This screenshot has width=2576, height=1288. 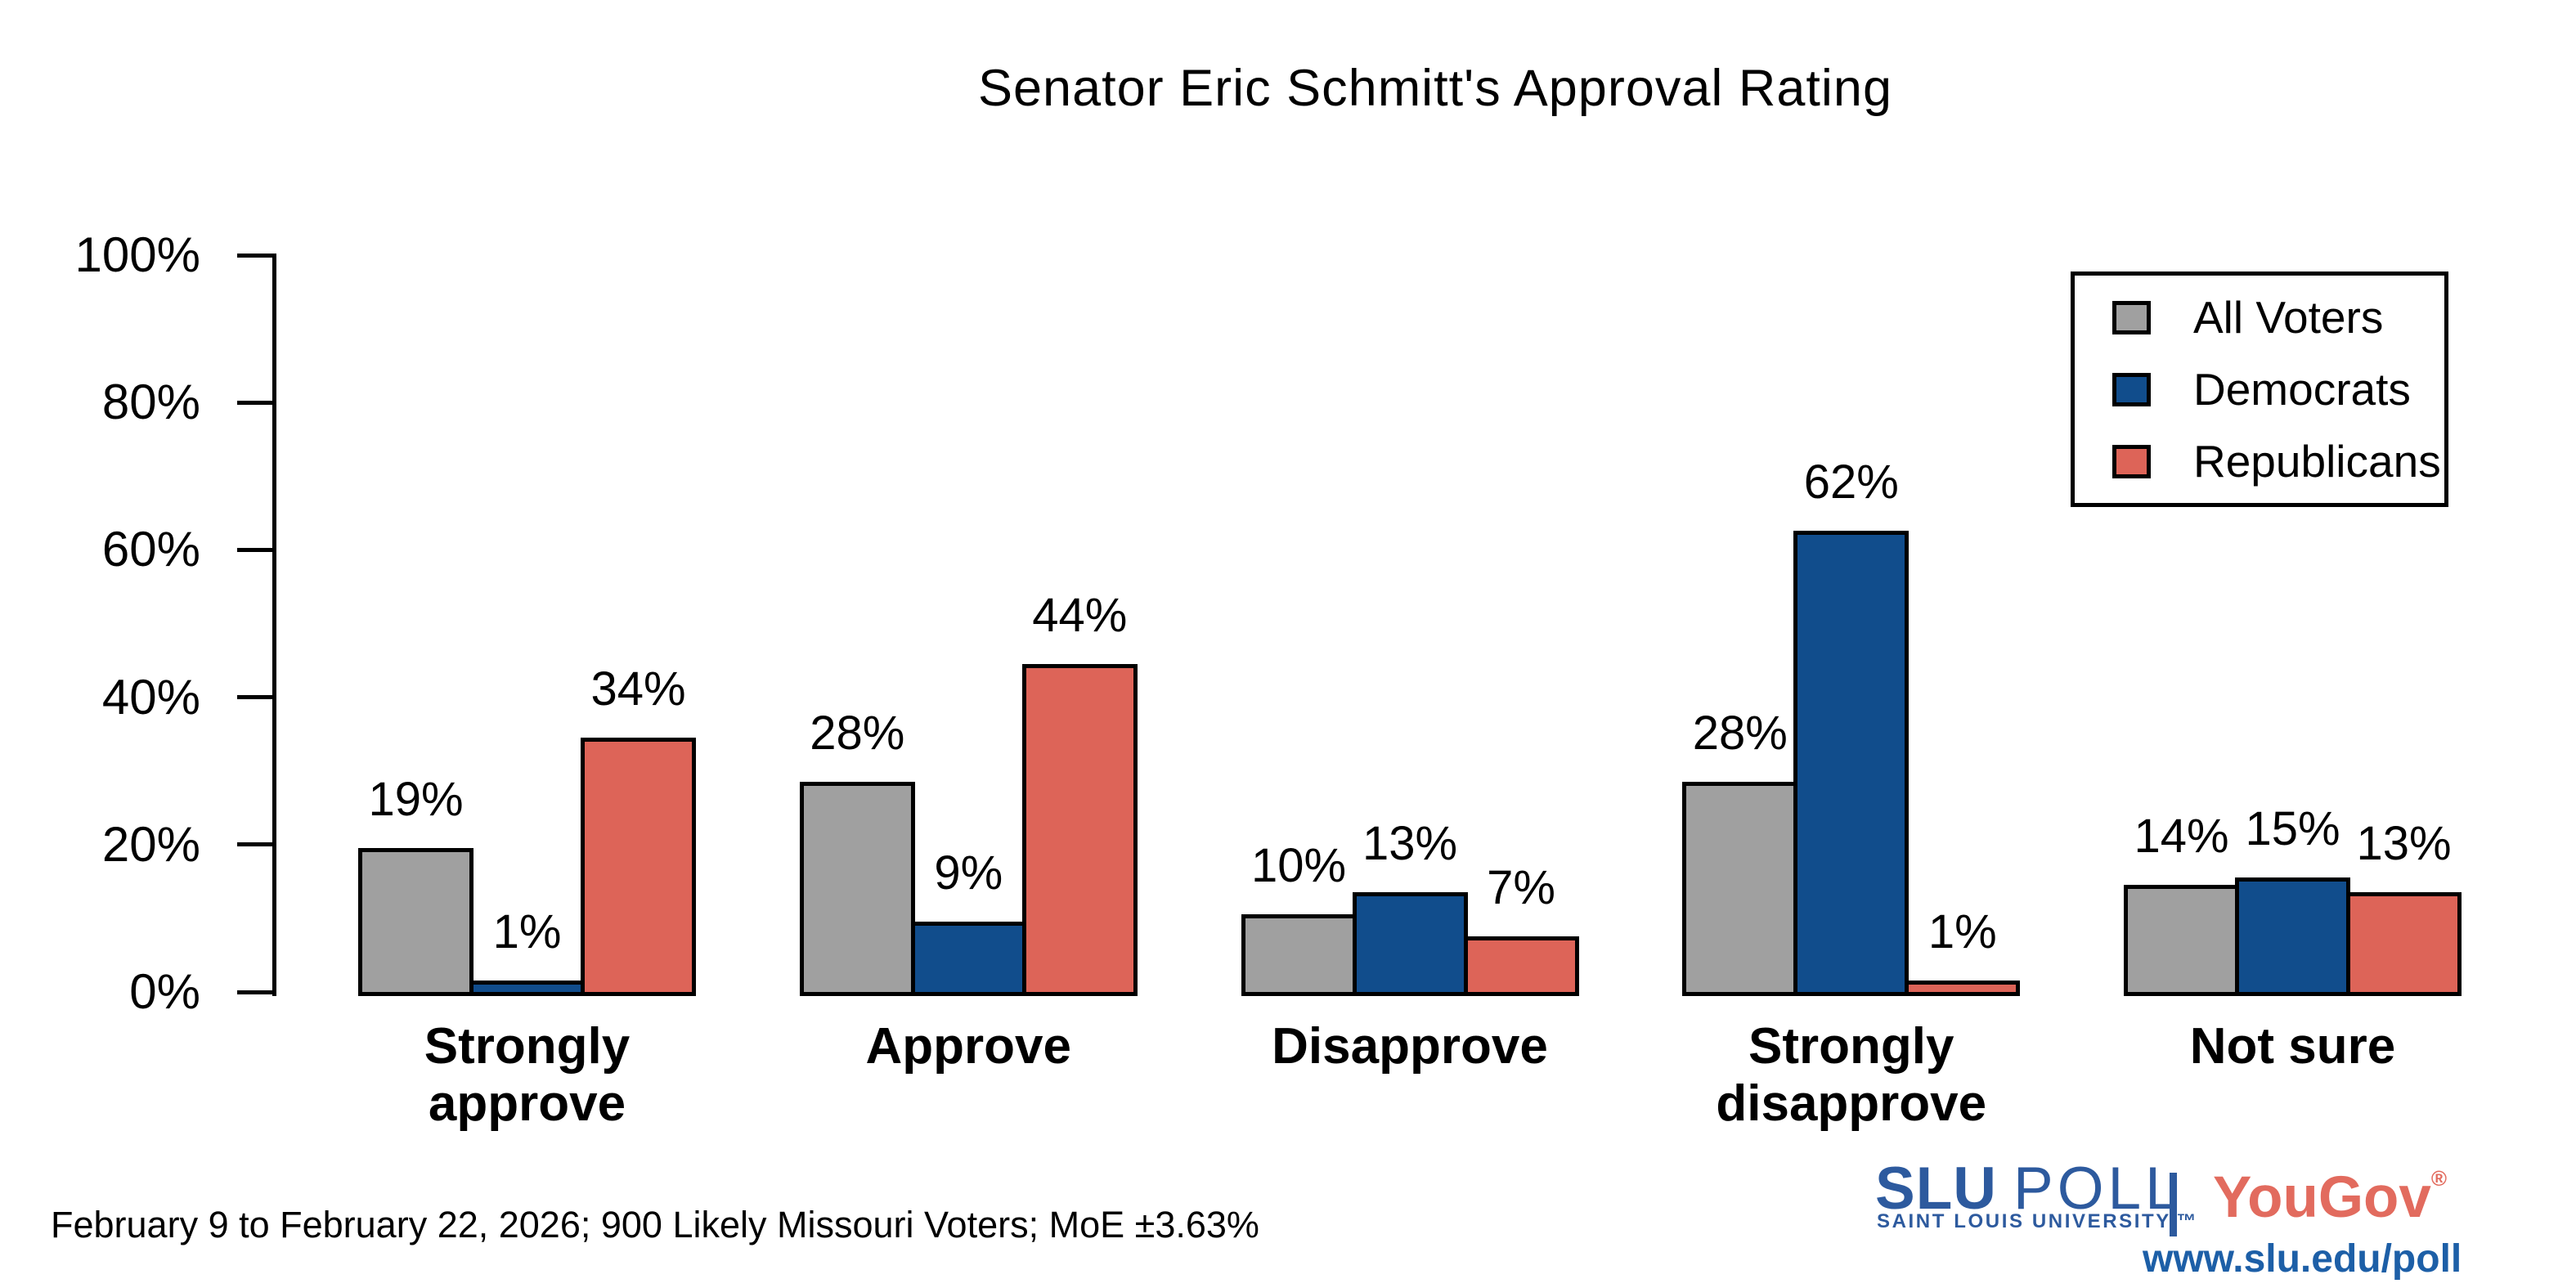 I want to click on y-tick-label: 40%, so click(x=151, y=697).